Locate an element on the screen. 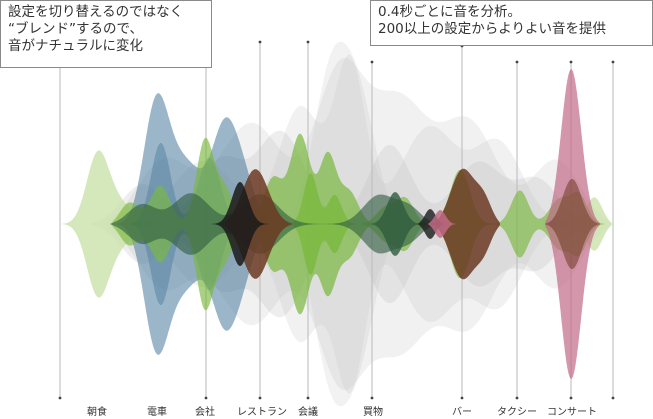 This screenshot has height=419, width=653. scene-label: 会社 is located at coordinates (205, 412).